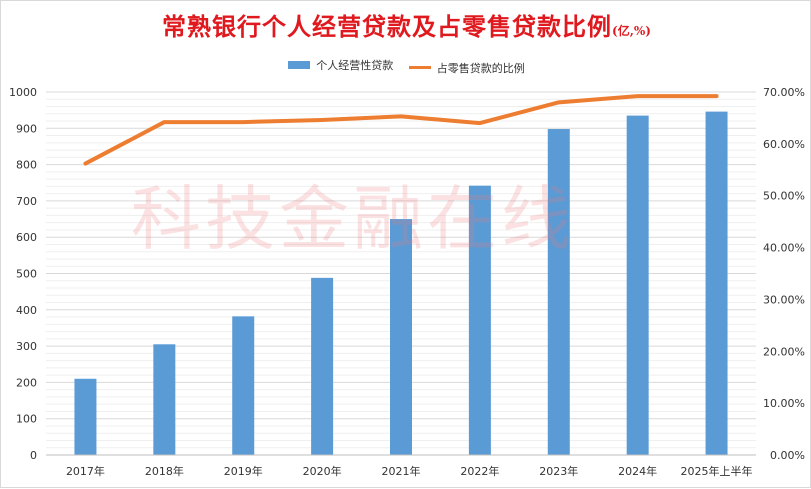  What do you see at coordinates (787, 455) in the screenshot?
I see `y-right-tick-label: 0.00%` at bounding box center [787, 455].